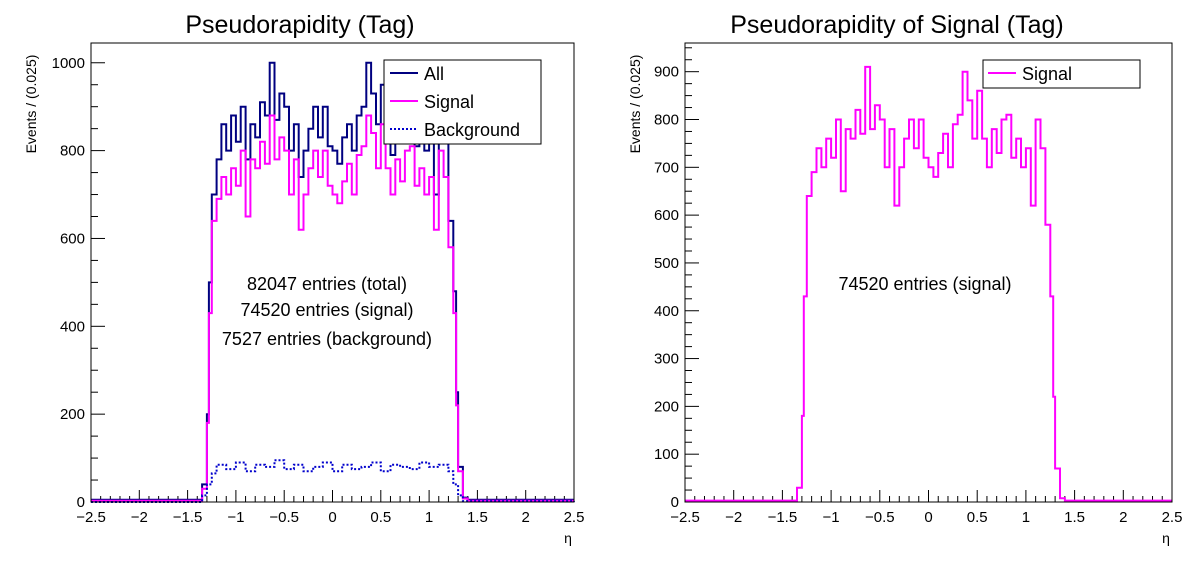 The image size is (1198, 571). I want to click on legend: Signal, so click(1061, 74).